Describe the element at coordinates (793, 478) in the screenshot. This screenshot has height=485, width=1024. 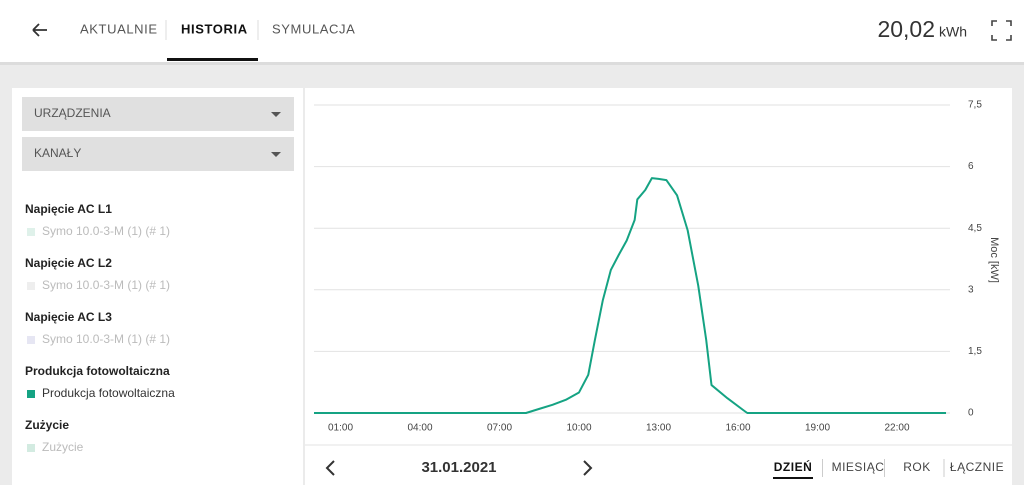
I see `active-period-indicator` at that location.